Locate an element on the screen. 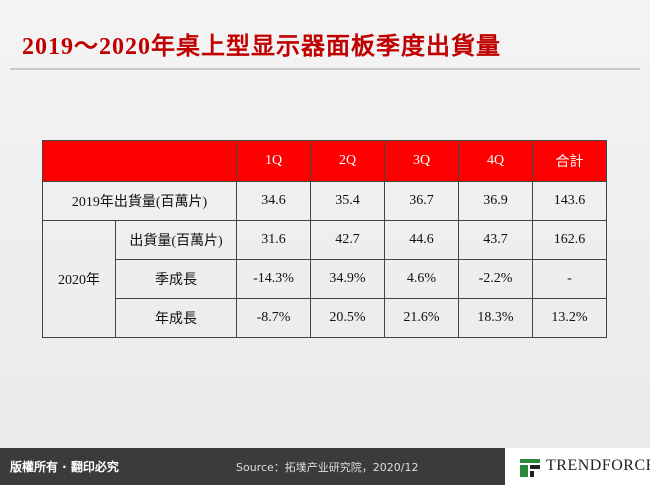 The height and width of the screenshot is (485, 650). footer-bar: 版權所有 · 翻印必究 Source：拓墣产业研究院，2020/12 is located at coordinates (252, 466).